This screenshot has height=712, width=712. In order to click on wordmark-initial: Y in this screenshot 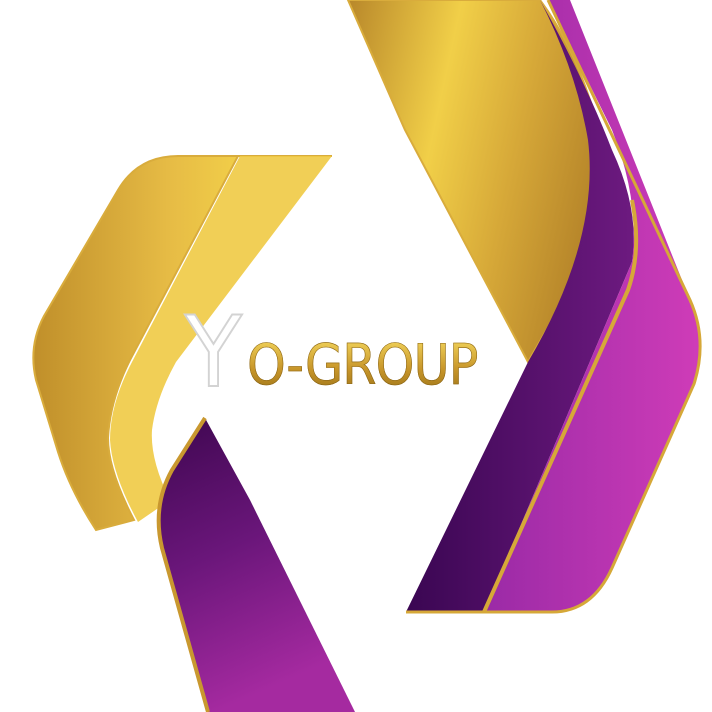, I will do `click(213, 353)`.